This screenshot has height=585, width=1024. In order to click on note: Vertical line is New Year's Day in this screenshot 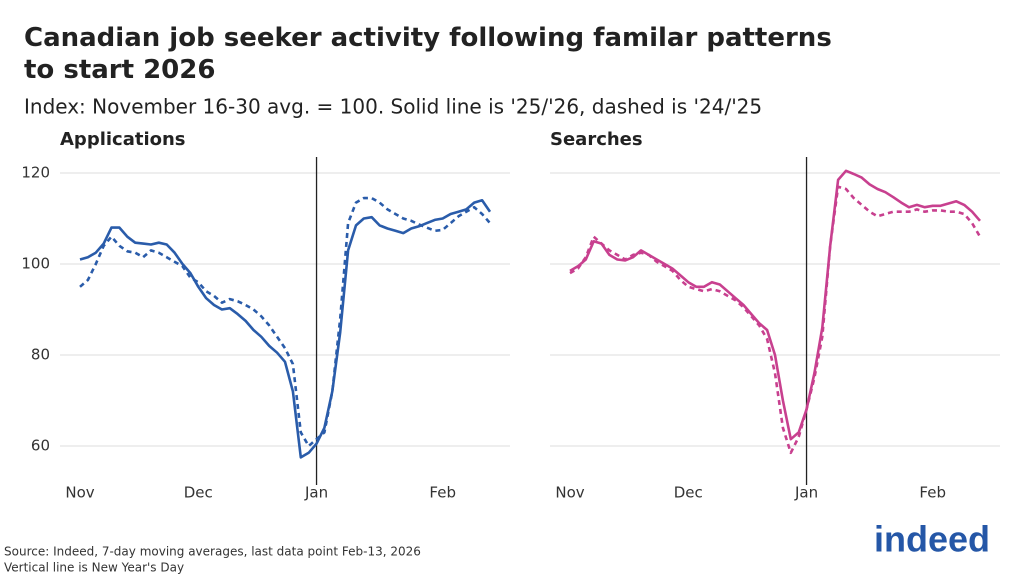, I will do `click(94, 568)`.